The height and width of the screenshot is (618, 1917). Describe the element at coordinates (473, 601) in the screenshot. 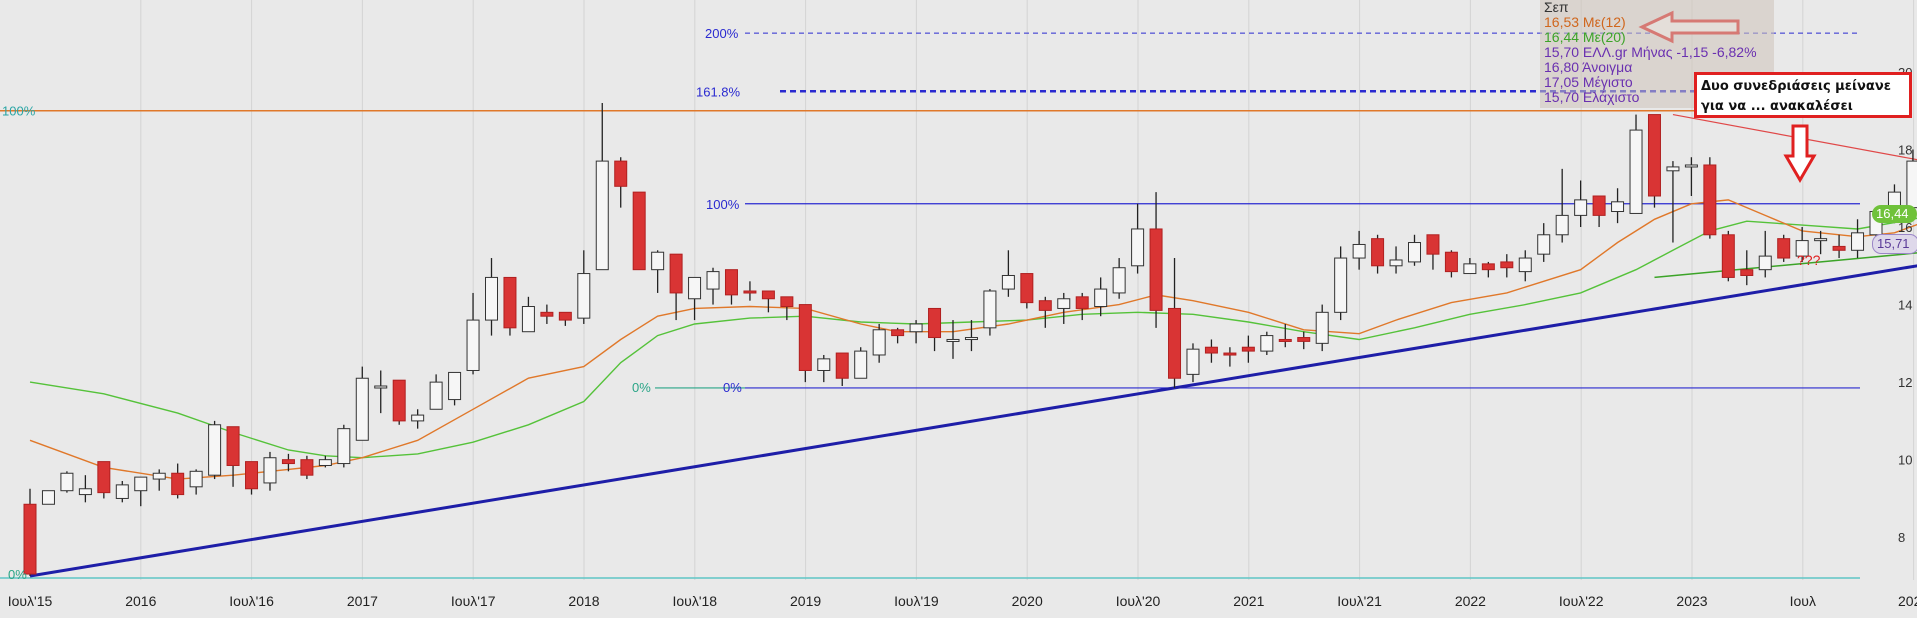

I see `x-tick-label: Ιουλ'17` at that location.